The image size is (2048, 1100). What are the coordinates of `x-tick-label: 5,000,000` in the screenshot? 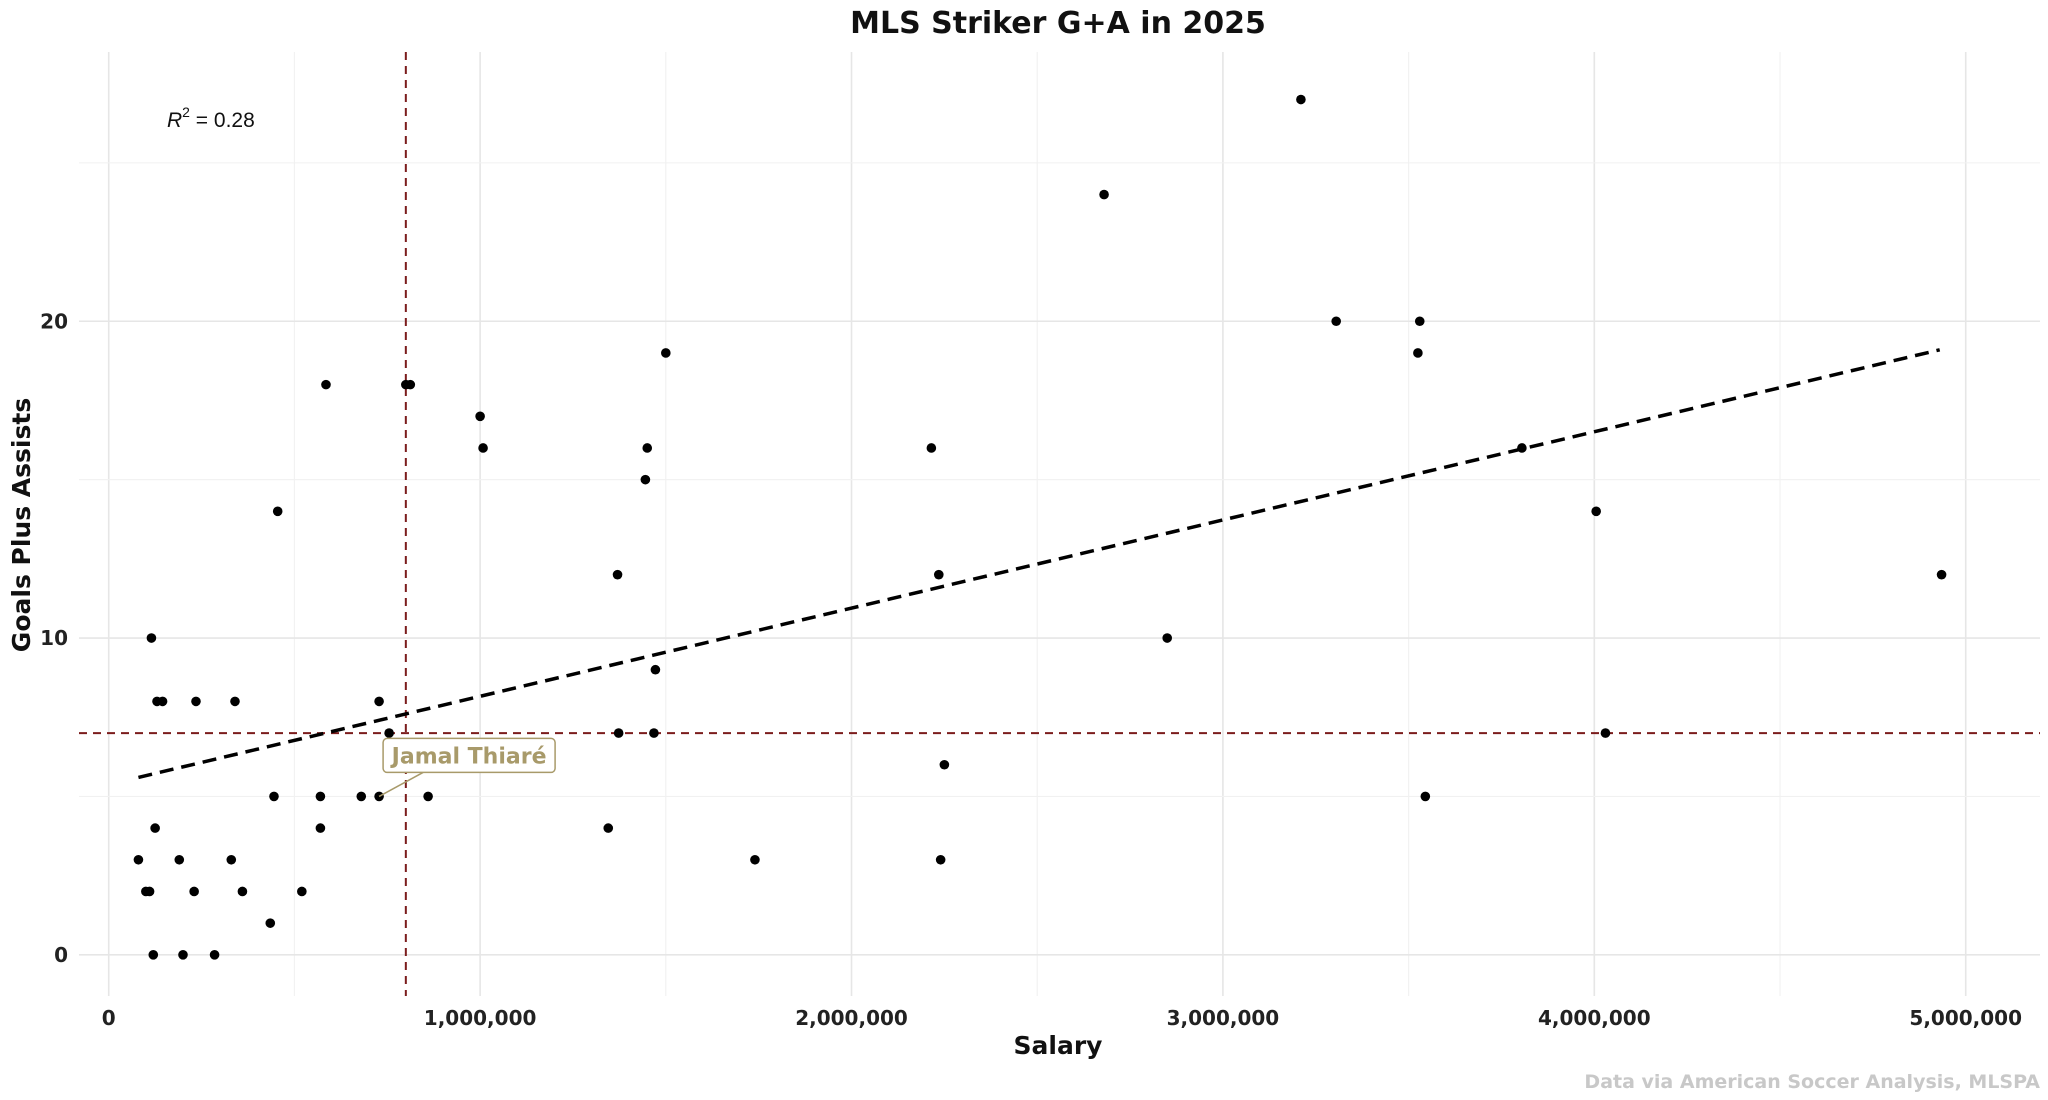 It's located at (1965, 1018).